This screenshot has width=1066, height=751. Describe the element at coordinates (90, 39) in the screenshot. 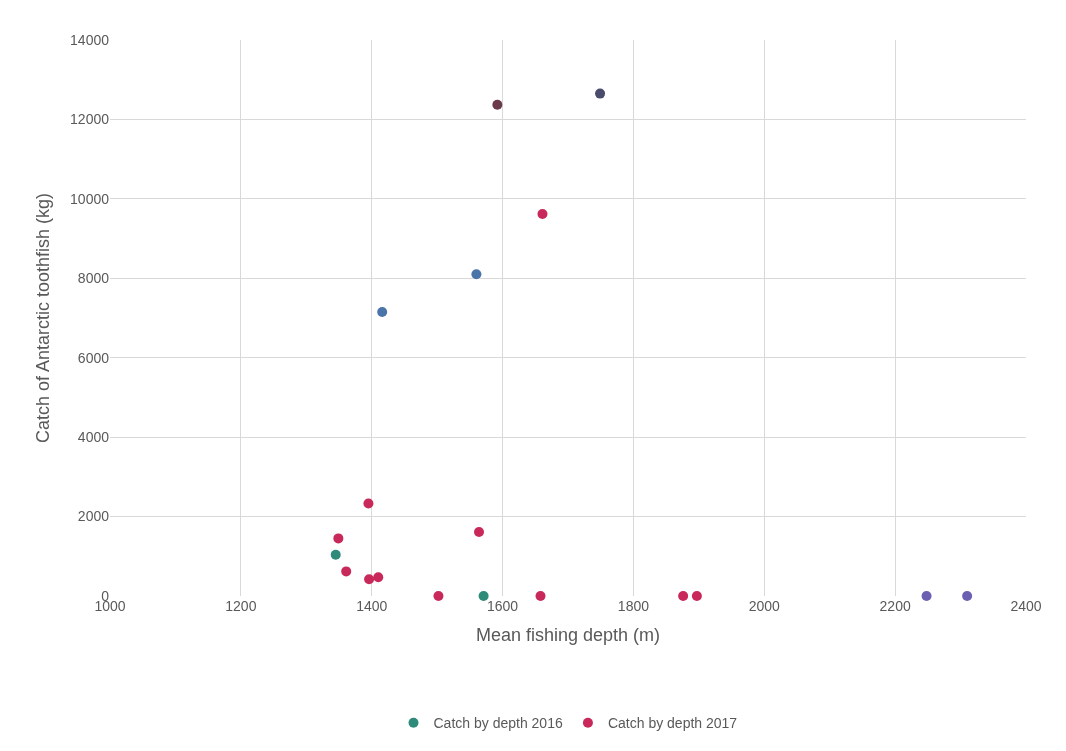

I see `y-tick-label: 14000` at that location.